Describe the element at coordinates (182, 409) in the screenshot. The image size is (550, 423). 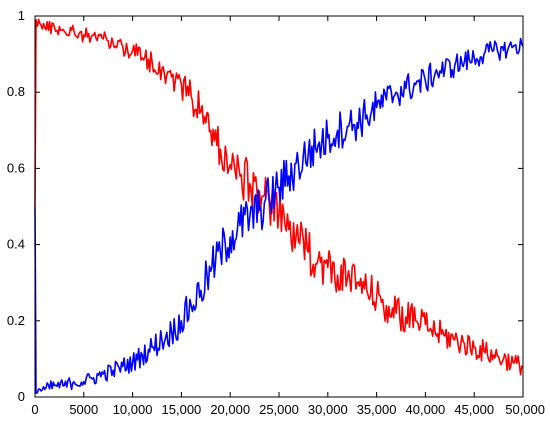
I see `x-tick-label: 15,000` at that location.